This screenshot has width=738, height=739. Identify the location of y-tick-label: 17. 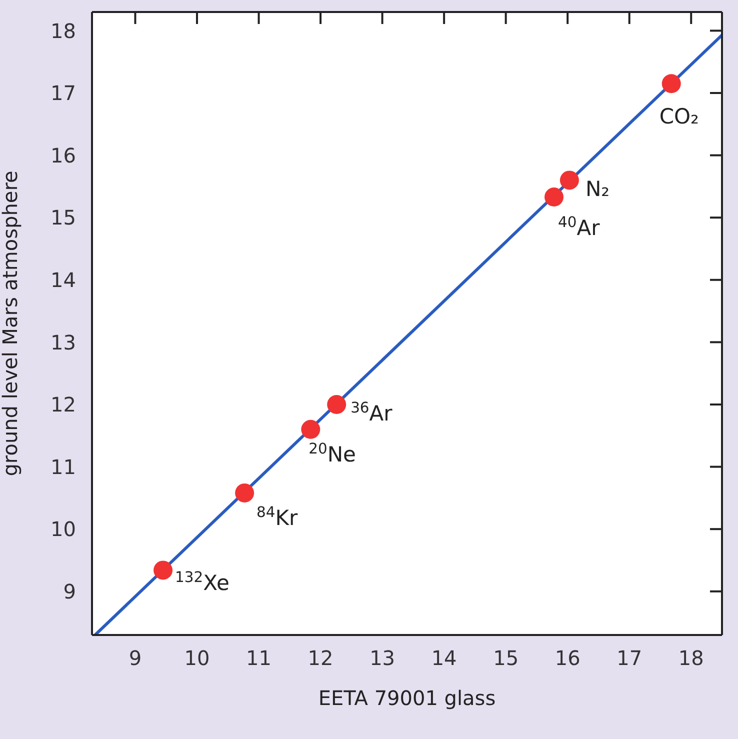
(63, 93).